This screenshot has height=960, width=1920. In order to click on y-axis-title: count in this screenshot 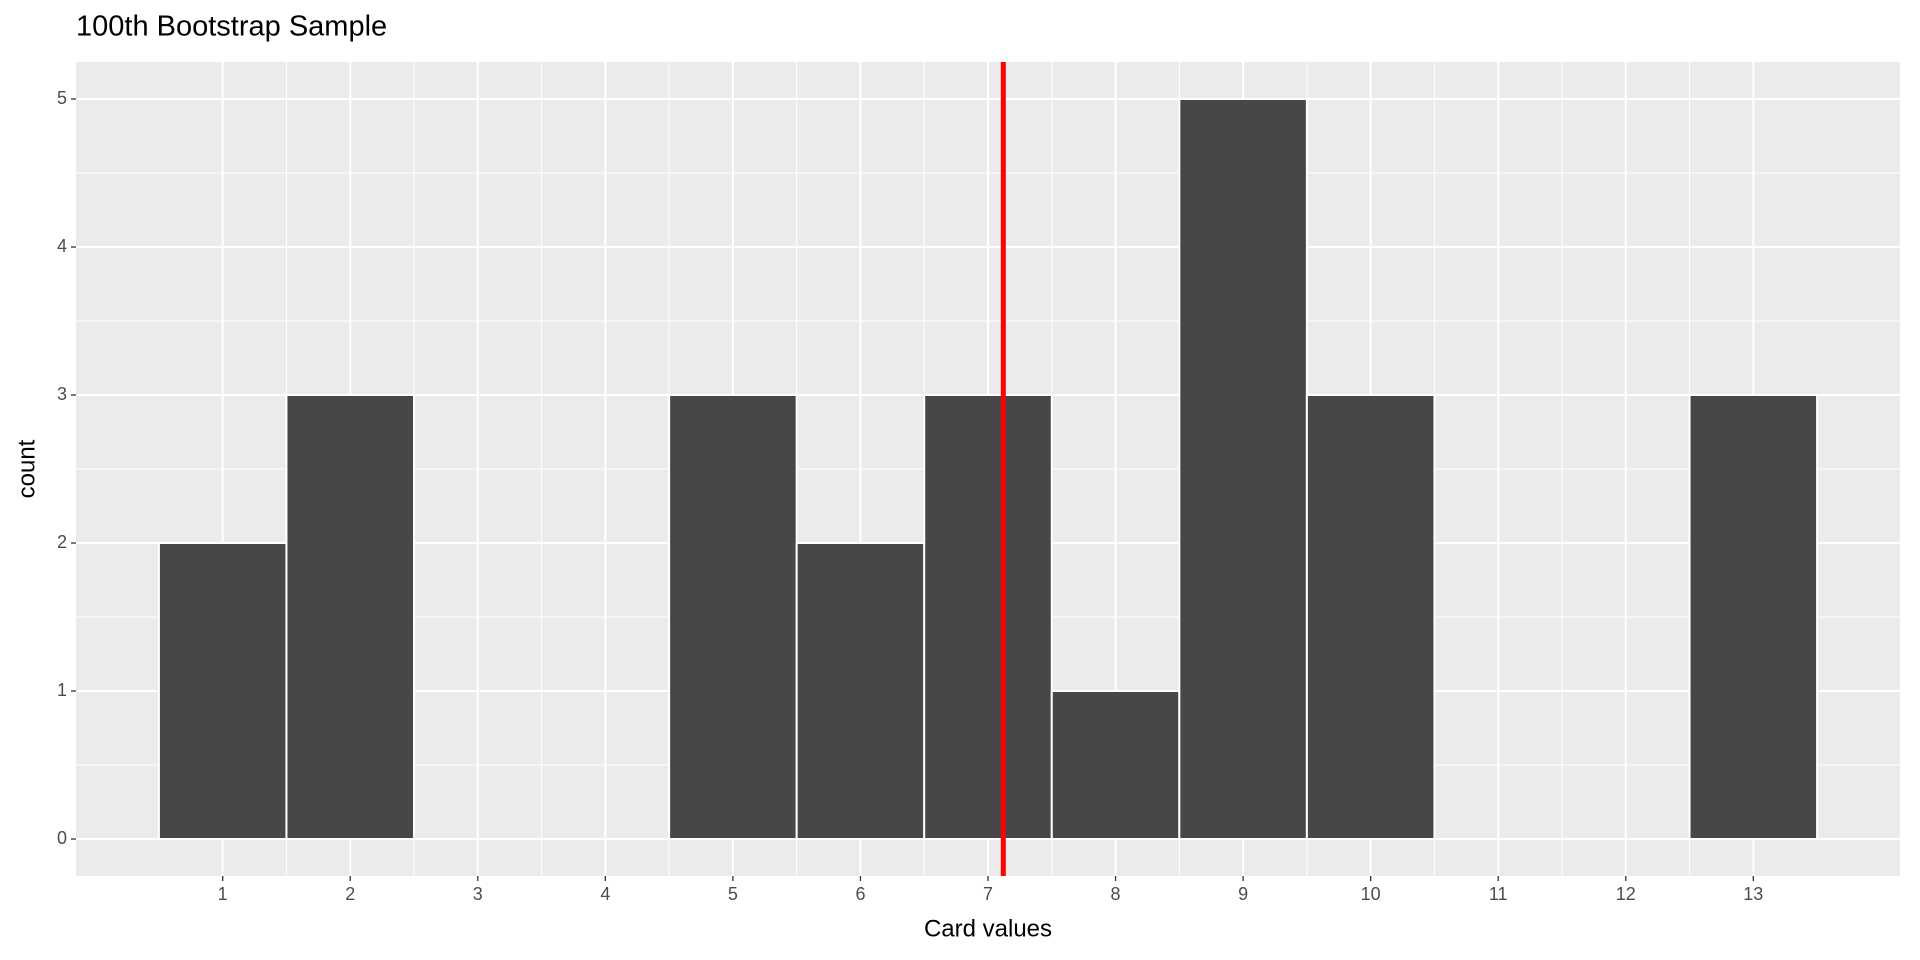, I will do `click(26, 468)`.